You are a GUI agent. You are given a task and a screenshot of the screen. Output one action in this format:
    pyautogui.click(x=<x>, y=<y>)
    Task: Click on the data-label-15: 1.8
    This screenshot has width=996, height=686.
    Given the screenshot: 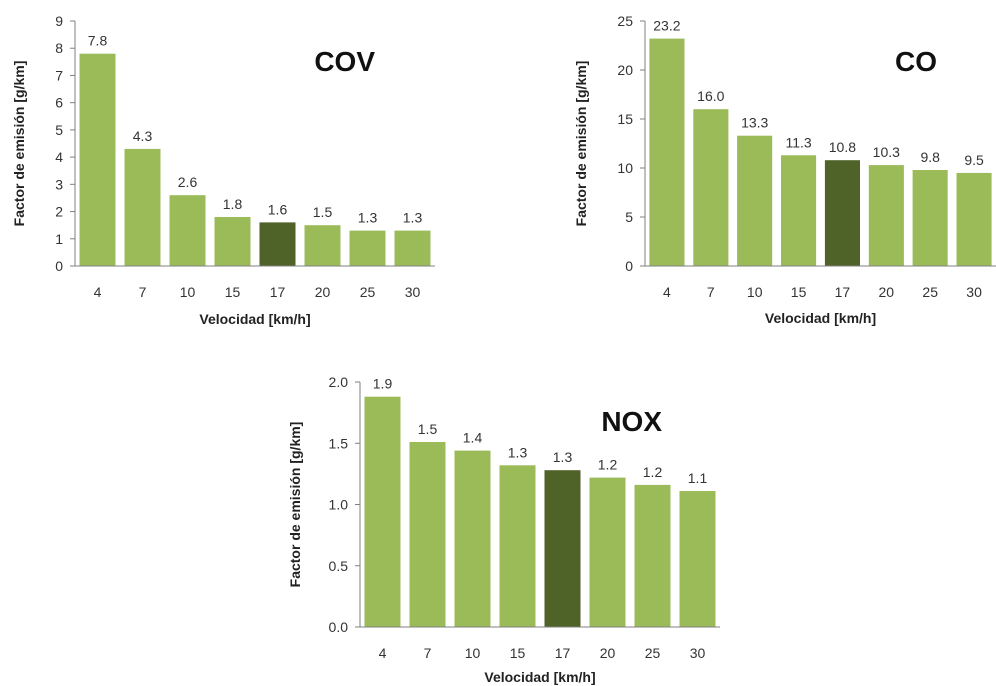 What is the action you would take?
    pyautogui.click(x=233, y=204)
    